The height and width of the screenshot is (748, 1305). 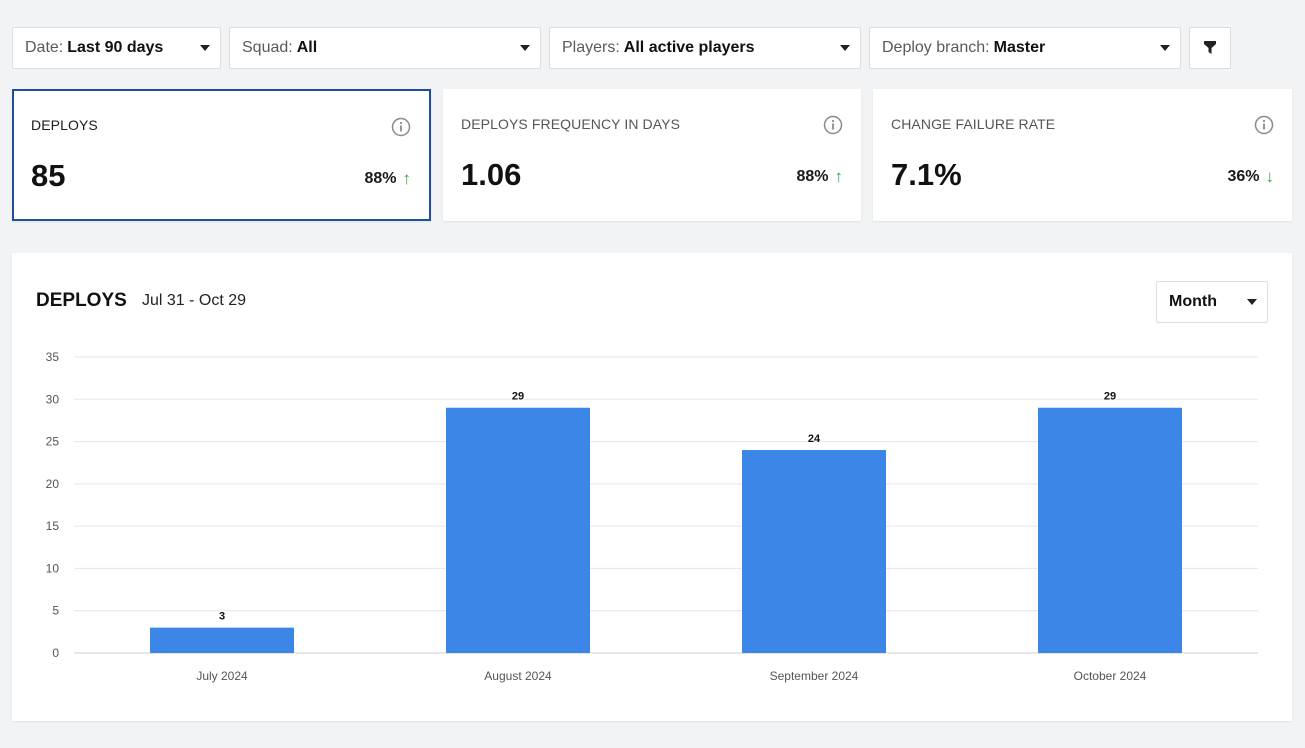 What do you see at coordinates (55, 611) in the screenshot?
I see `y-tick-label: 5` at bounding box center [55, 611].